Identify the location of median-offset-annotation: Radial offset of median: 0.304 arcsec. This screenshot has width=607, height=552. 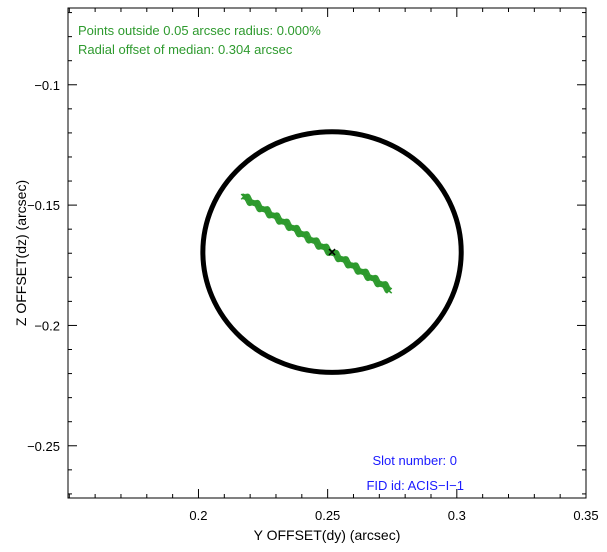
(185, 49).